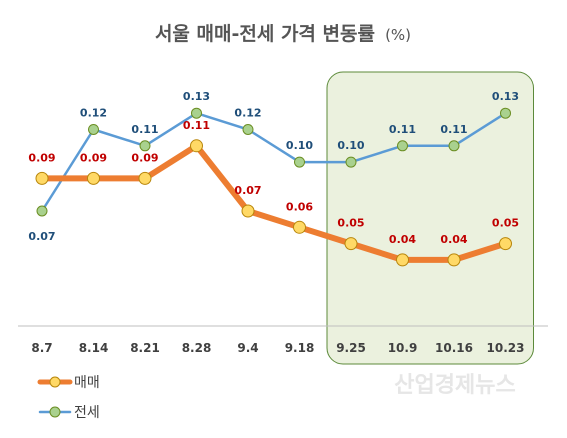 This screenshot has height=438, width=567. I want to click on chart-title-unit: (%), so click(398, 35).